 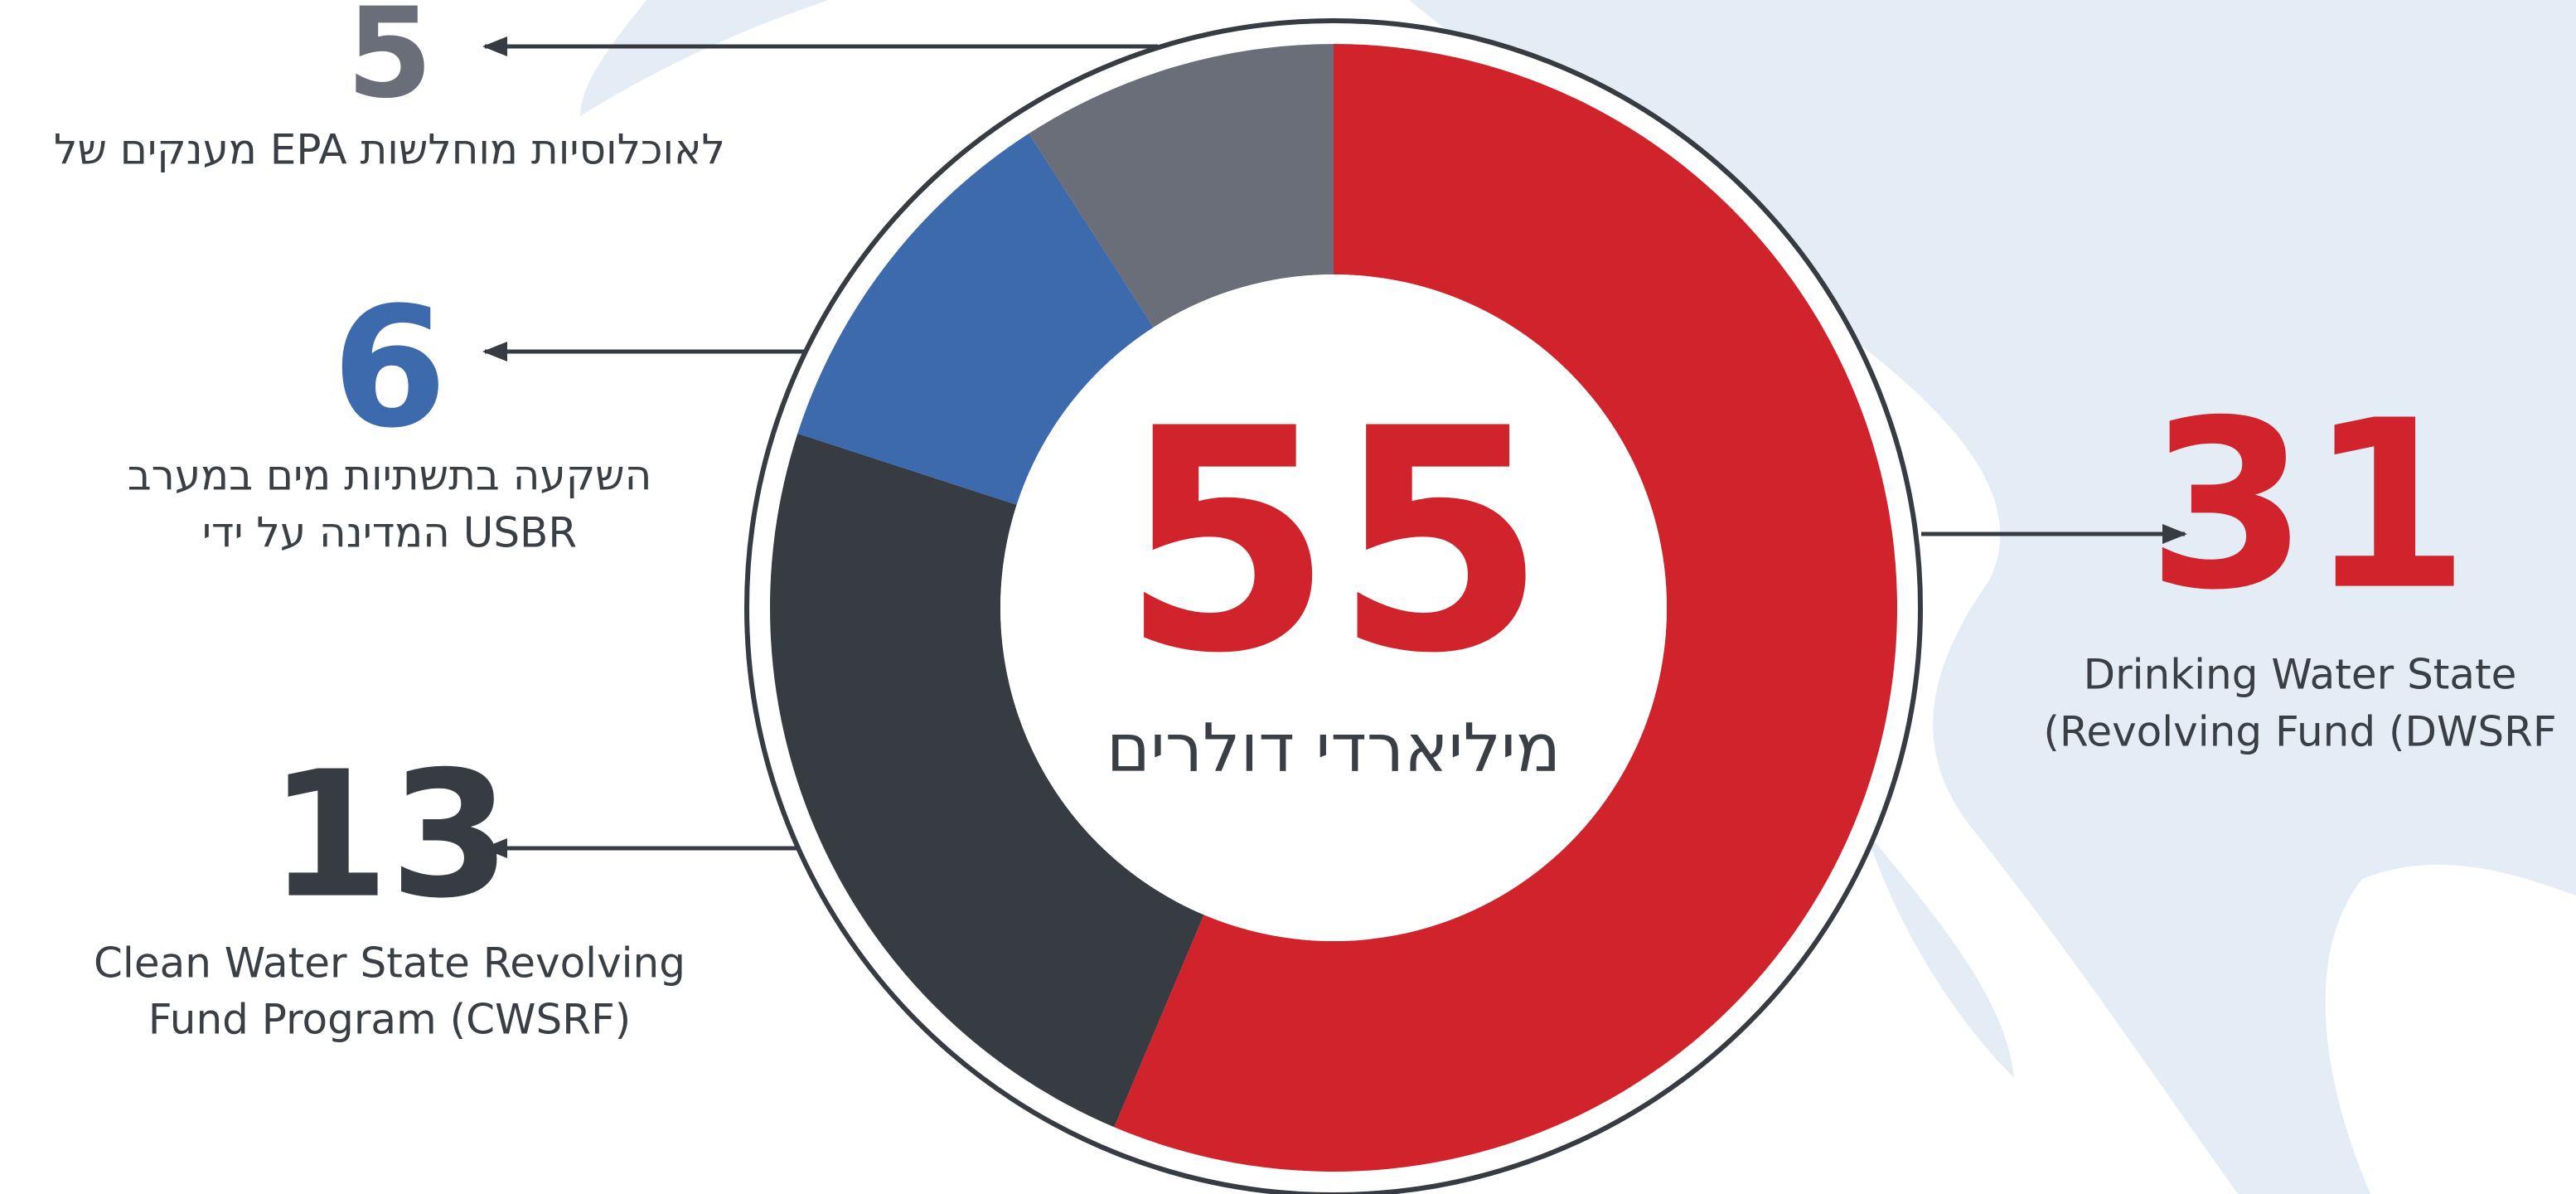 I want to click on total-value: 55, so click(x=1334, y=542).